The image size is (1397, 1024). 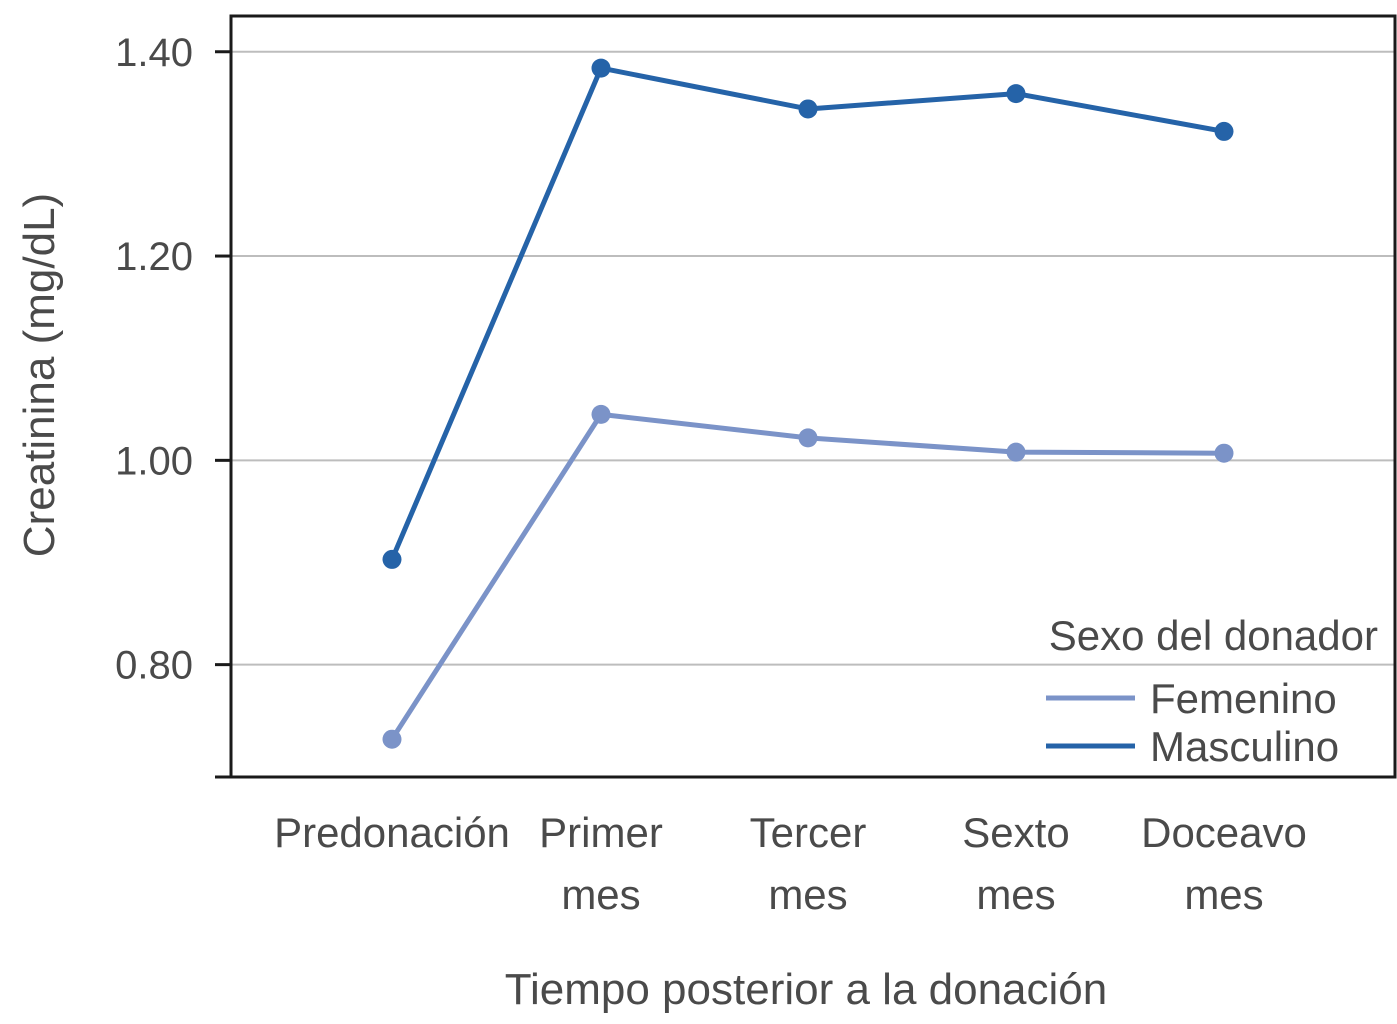 I want to click on x-tick-label-line: Predonación, so click(x=392, y=832).